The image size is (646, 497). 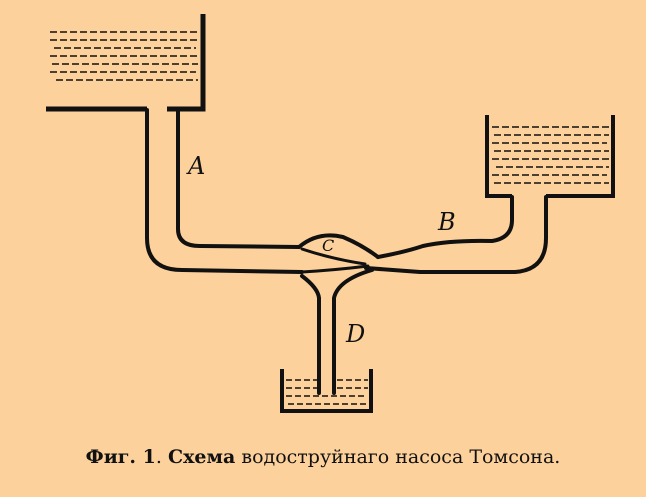 I want to click on pipe-d-left-wall, so click(x=310, y=334).